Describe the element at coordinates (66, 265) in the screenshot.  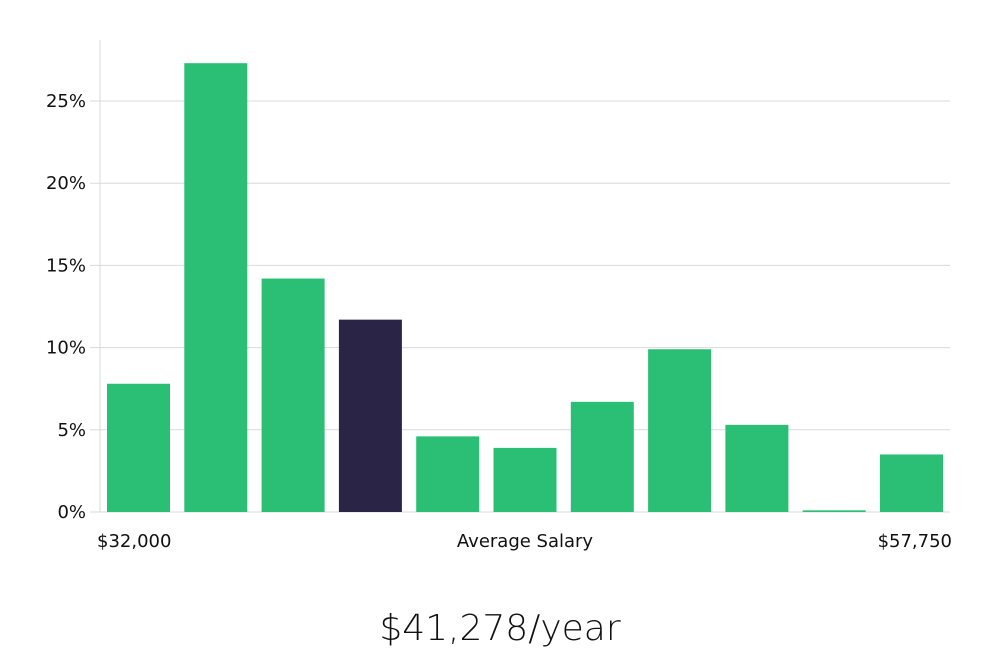
I see `y-tick-label: 15%` at that location.